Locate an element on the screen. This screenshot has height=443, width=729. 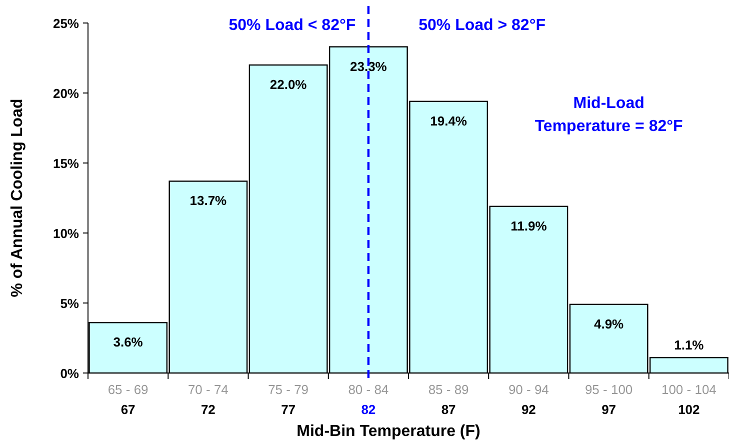
x-axis-title: Mid-Bin Temperature (F) is located at coordinates (388, 431).